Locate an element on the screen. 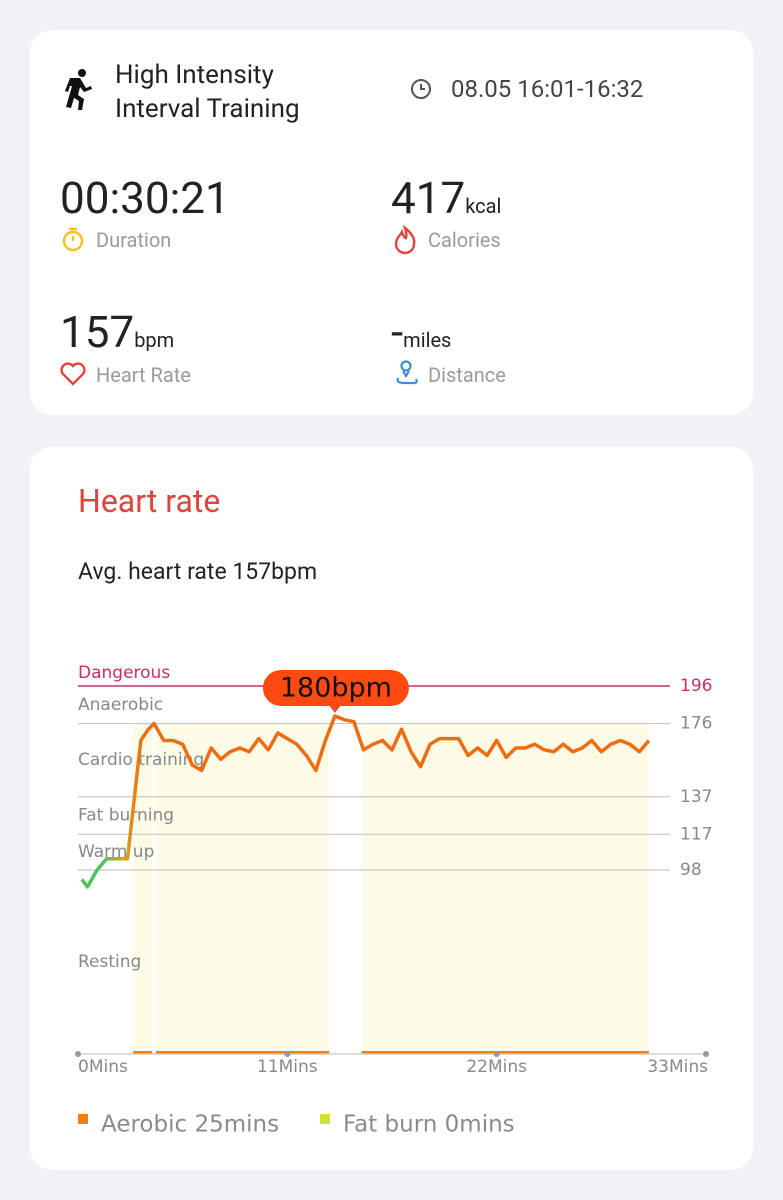  workout-time: 08.05 16:01-16:32 is located at coordinates (547, 89).